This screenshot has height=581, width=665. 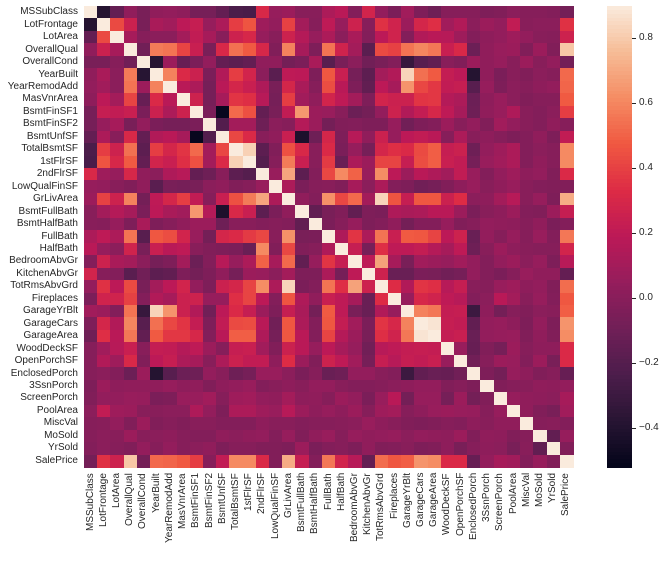 What do you see at coordinates (53, 385) in the screenshot?
I see `y-tick-label: 3SsnPorch` at bounding box center [53, 385].